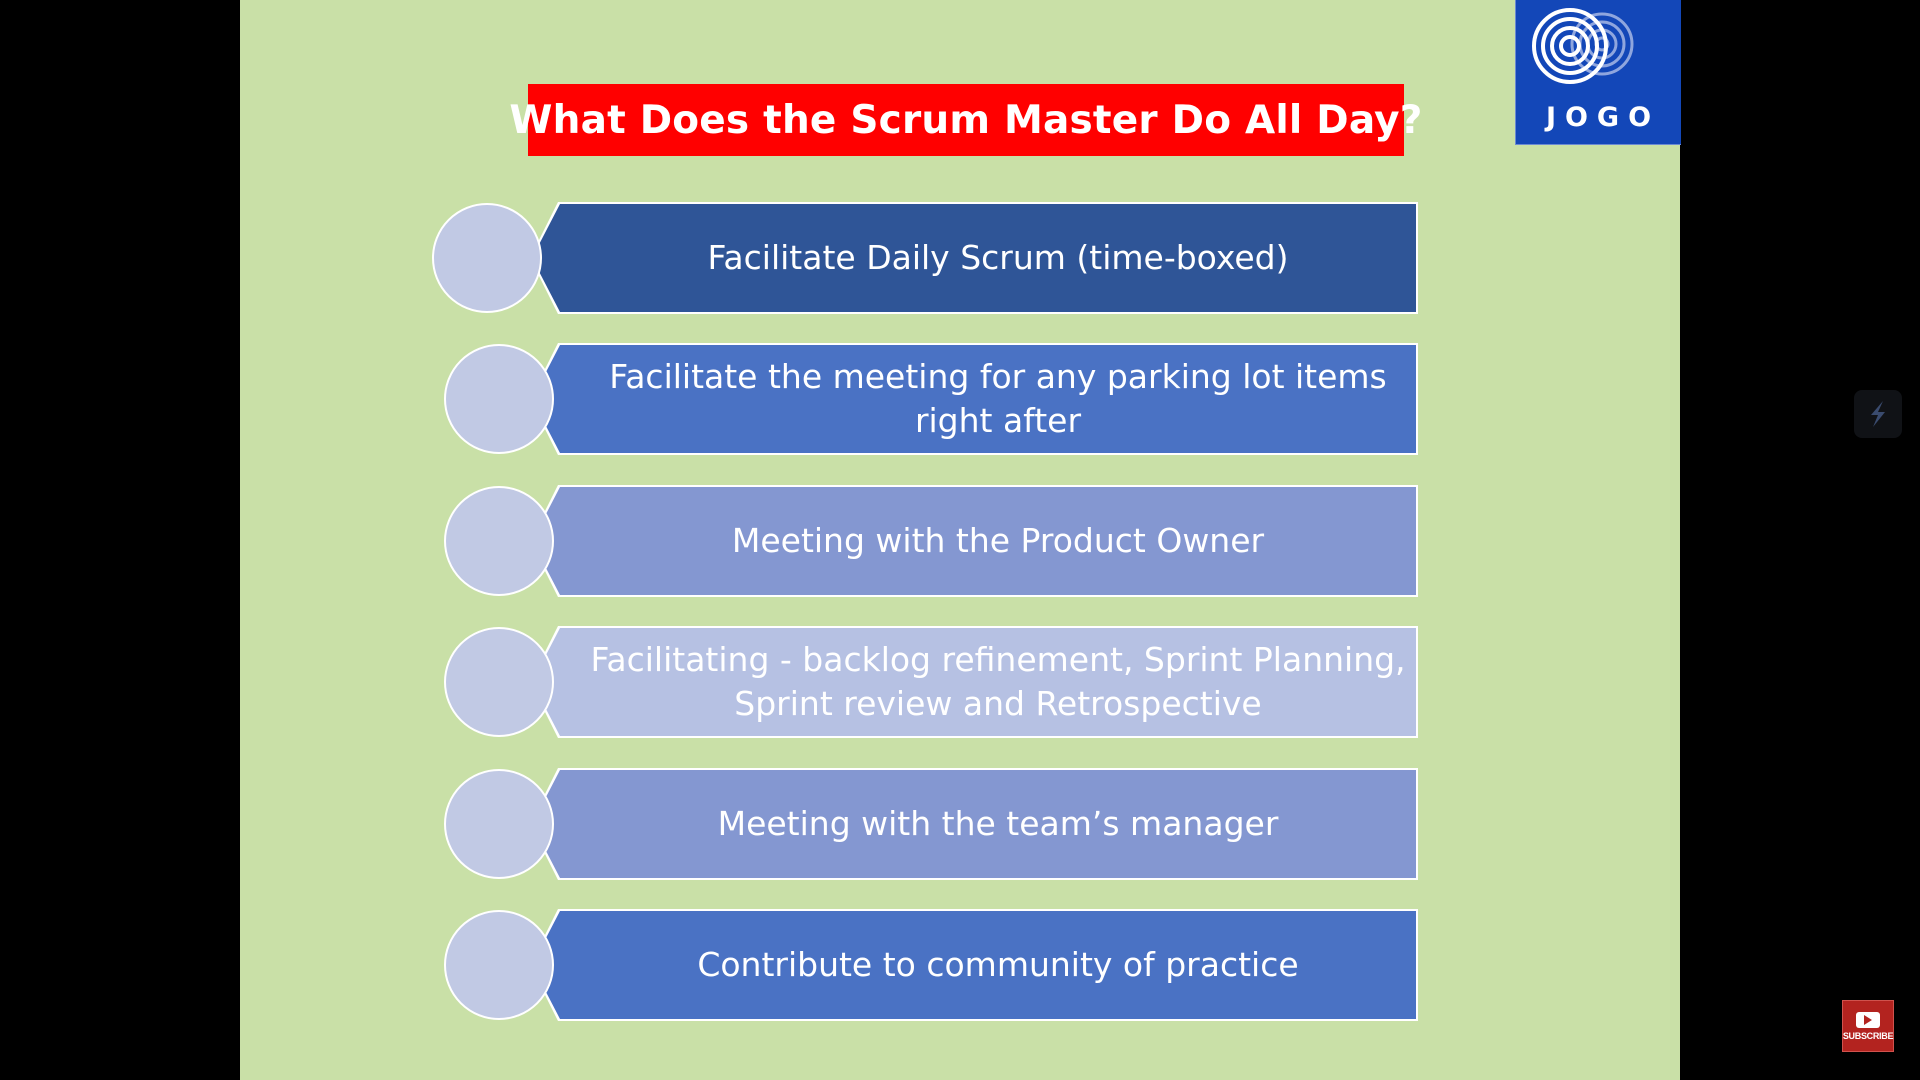 The height and width of the screenshot is (1080, 1920). What do you see at coordinates (998, 257) in the screenshot?
I see `item-text: Facilitate Daily Scrum (time-boxed)` at bounding box center [998, 257].